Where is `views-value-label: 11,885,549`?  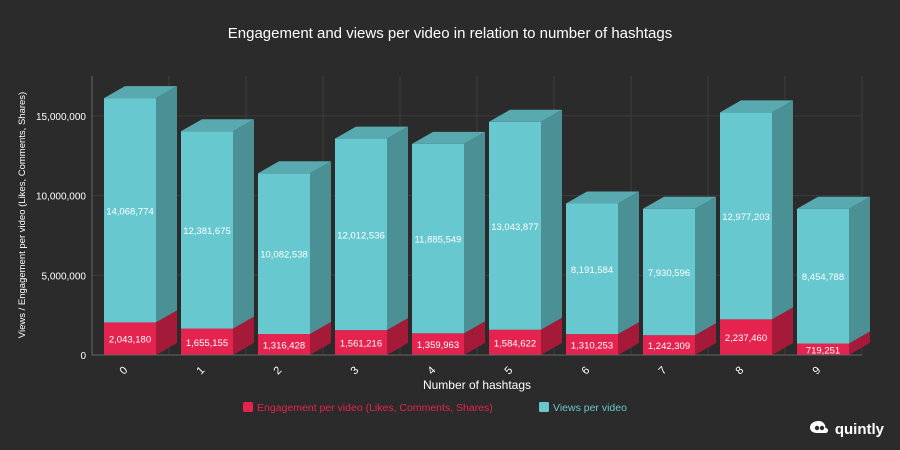
views-value-label: 11,885,549 is located at coordinates (438, 240).